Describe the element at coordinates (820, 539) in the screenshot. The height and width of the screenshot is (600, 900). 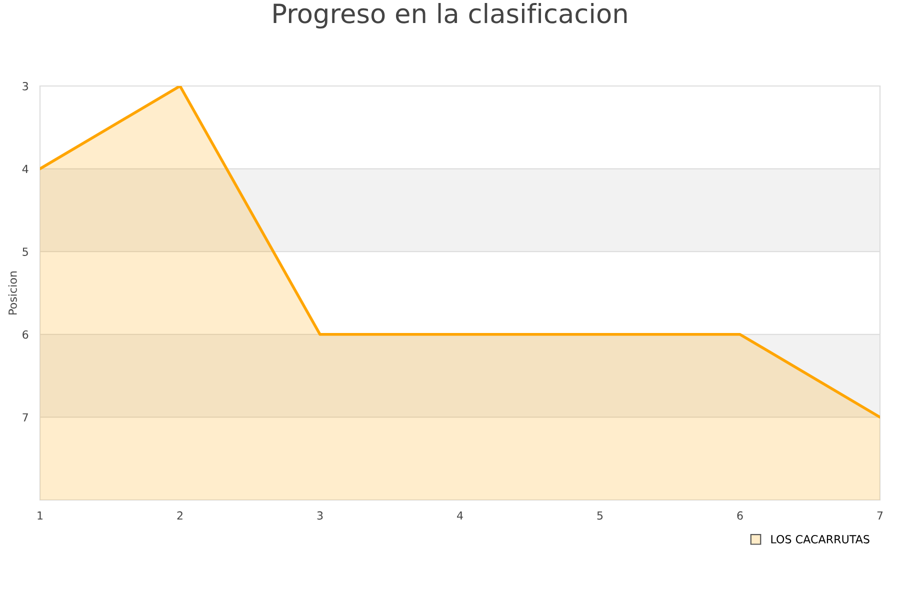
I see `legend-label: LOS CACARRUTAS` at that location.